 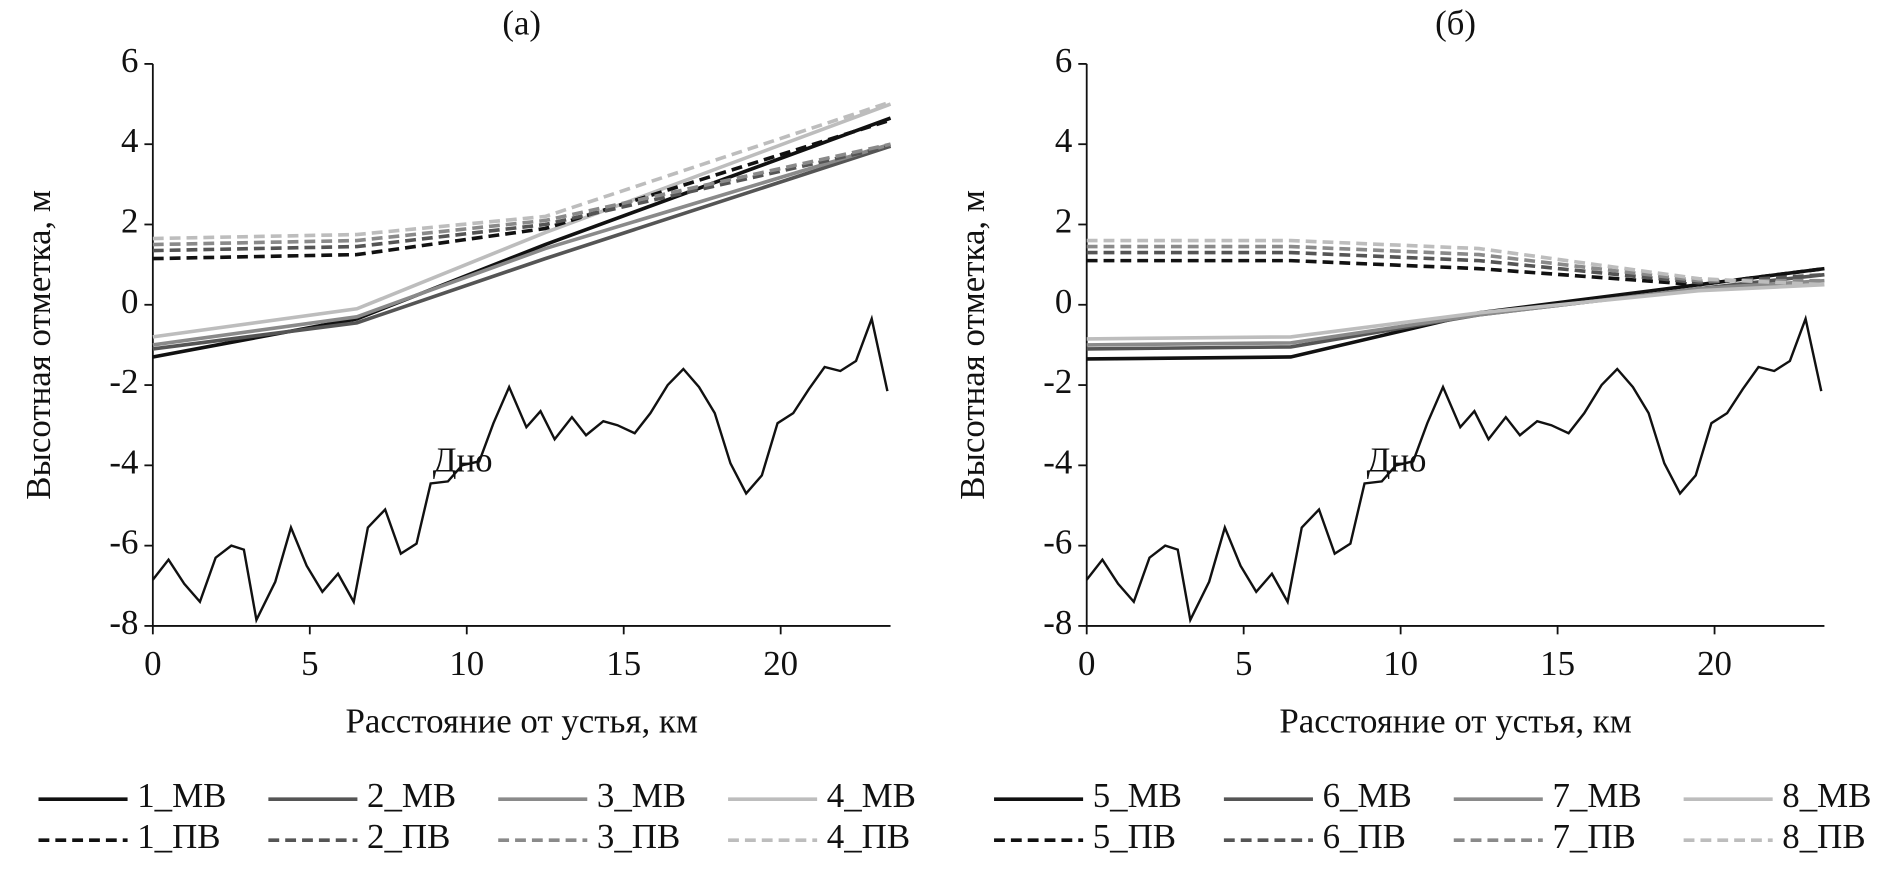 I want to click on legend-label: 8_МВ, so click(x=1826, y=795).